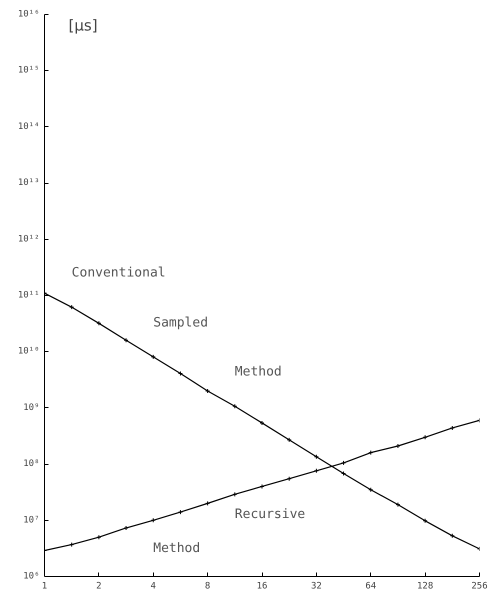 The width and height of the screenshot is (495, 596). Describe the element at coordinates (425, 587) in the screenshot. I see `x-tick-label: 128` at that location.